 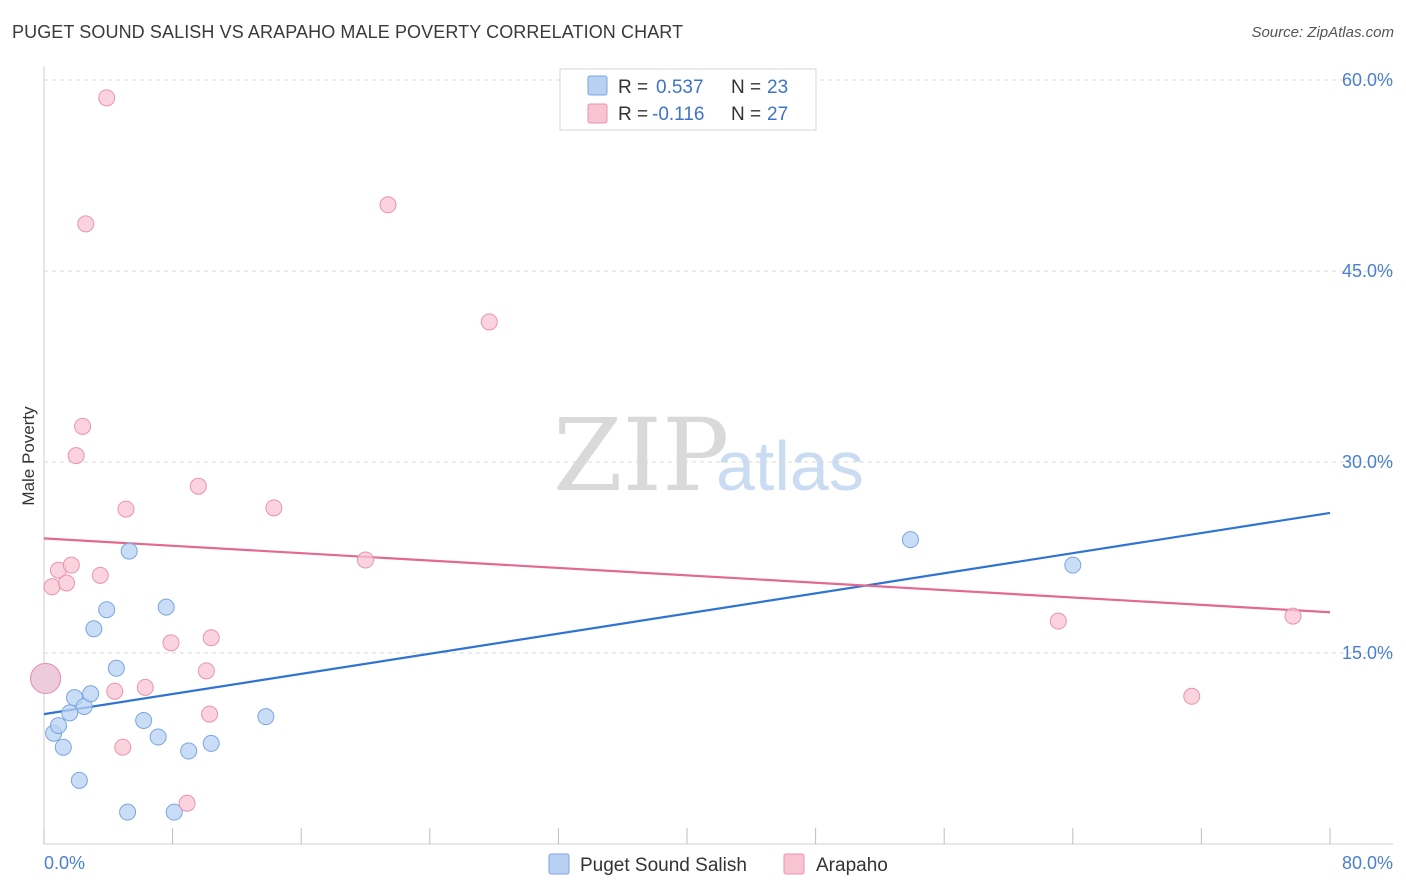 I want to click on y-tick-label-1: 30.0%, so click(x=1367, y=462).